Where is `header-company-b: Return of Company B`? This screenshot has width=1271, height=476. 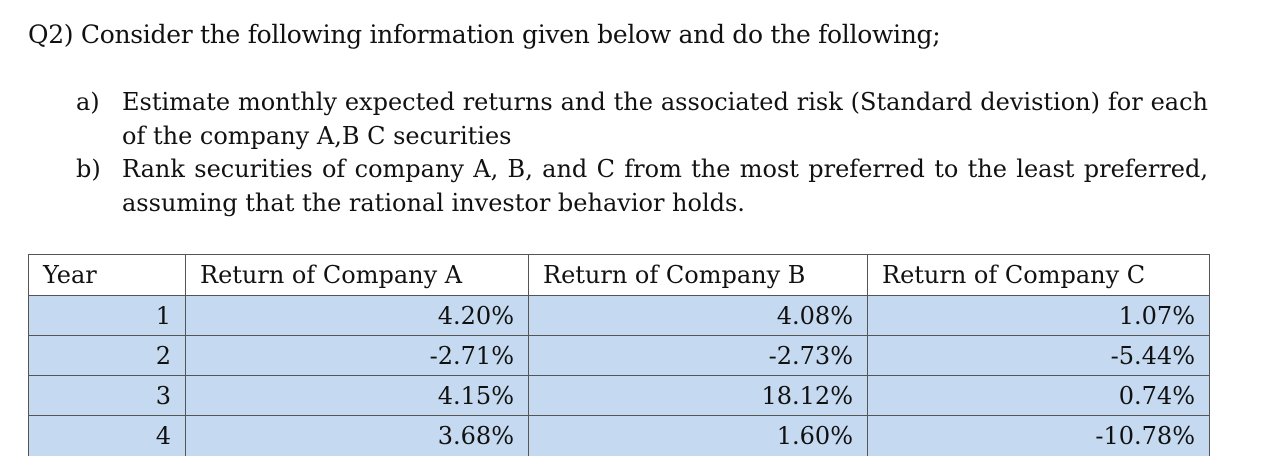
header-company-b: Return of Company B is located at coordinates (698, 275).